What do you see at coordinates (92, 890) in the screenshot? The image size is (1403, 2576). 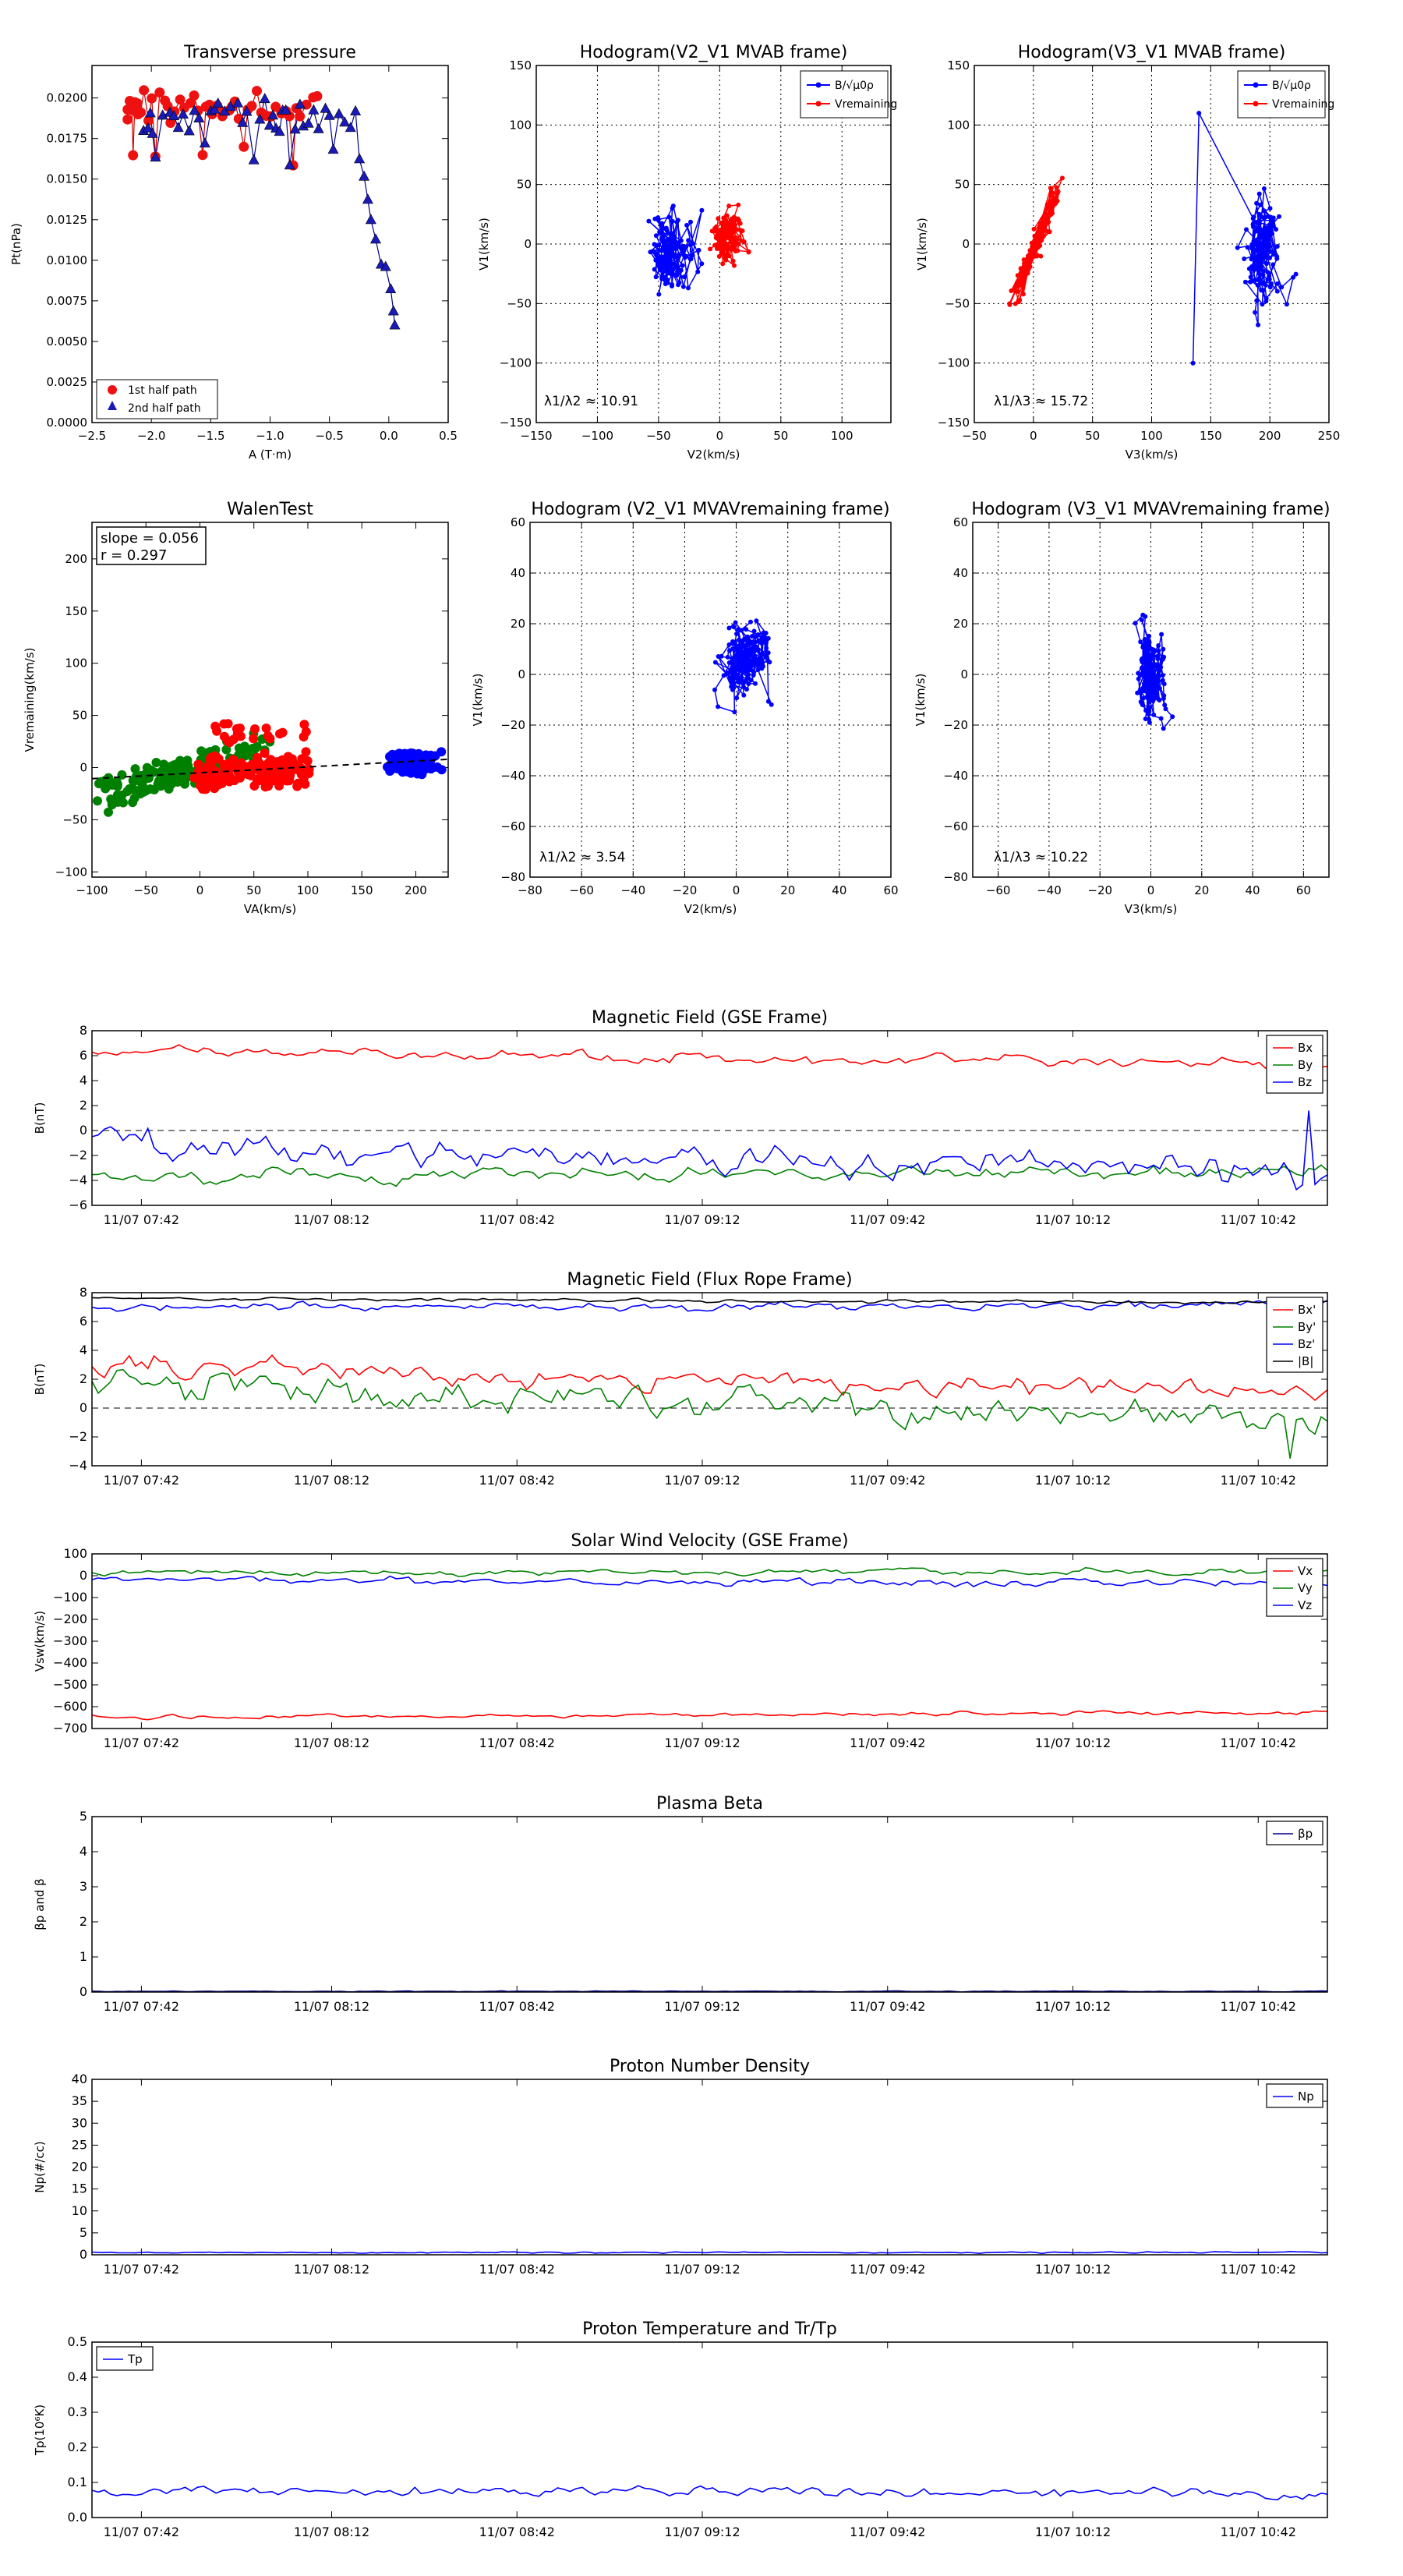 I see `x-tick-label: −100` at bounding box center [92, 890].